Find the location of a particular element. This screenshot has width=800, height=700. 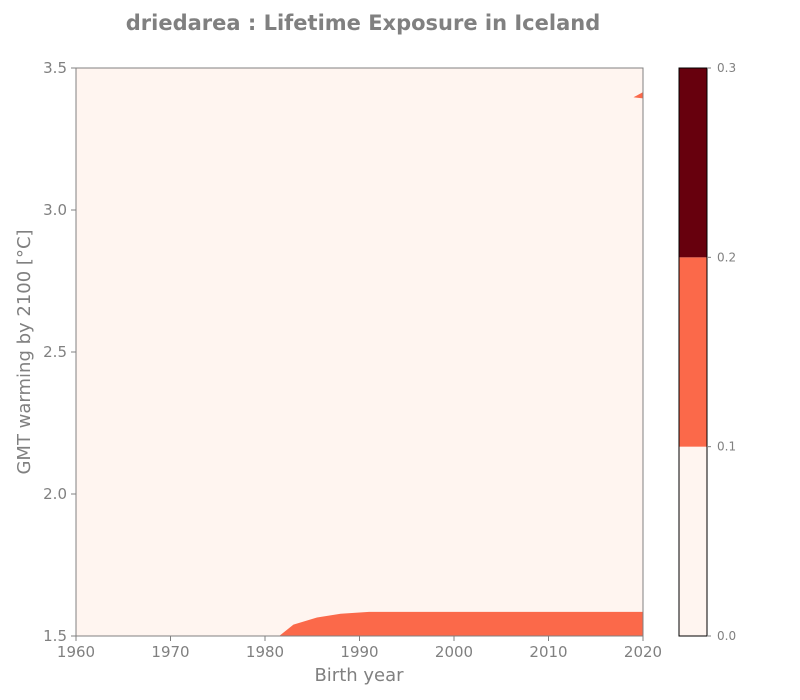

x-tick-label: 1970 is located at coordinates (170, 652).